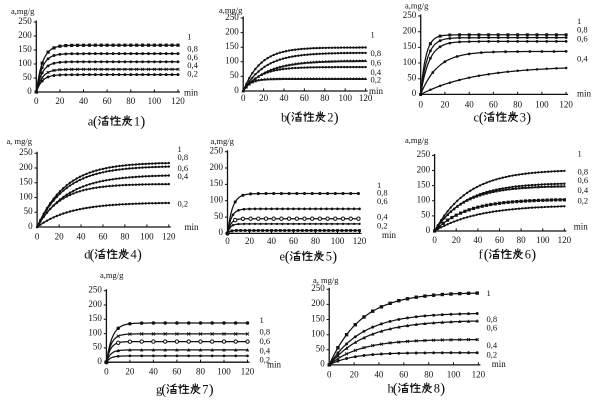  What do you see at coordinates (330, 117) in the screenshot?
I see `svg-text: 2` at bounding box center [330, 117].